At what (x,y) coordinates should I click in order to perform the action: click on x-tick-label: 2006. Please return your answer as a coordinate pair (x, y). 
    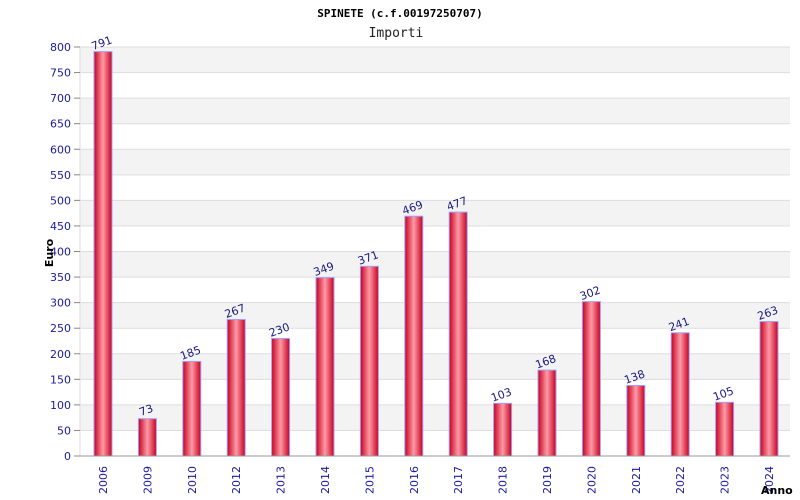
    Looking at the image, I should click on (103, 480).